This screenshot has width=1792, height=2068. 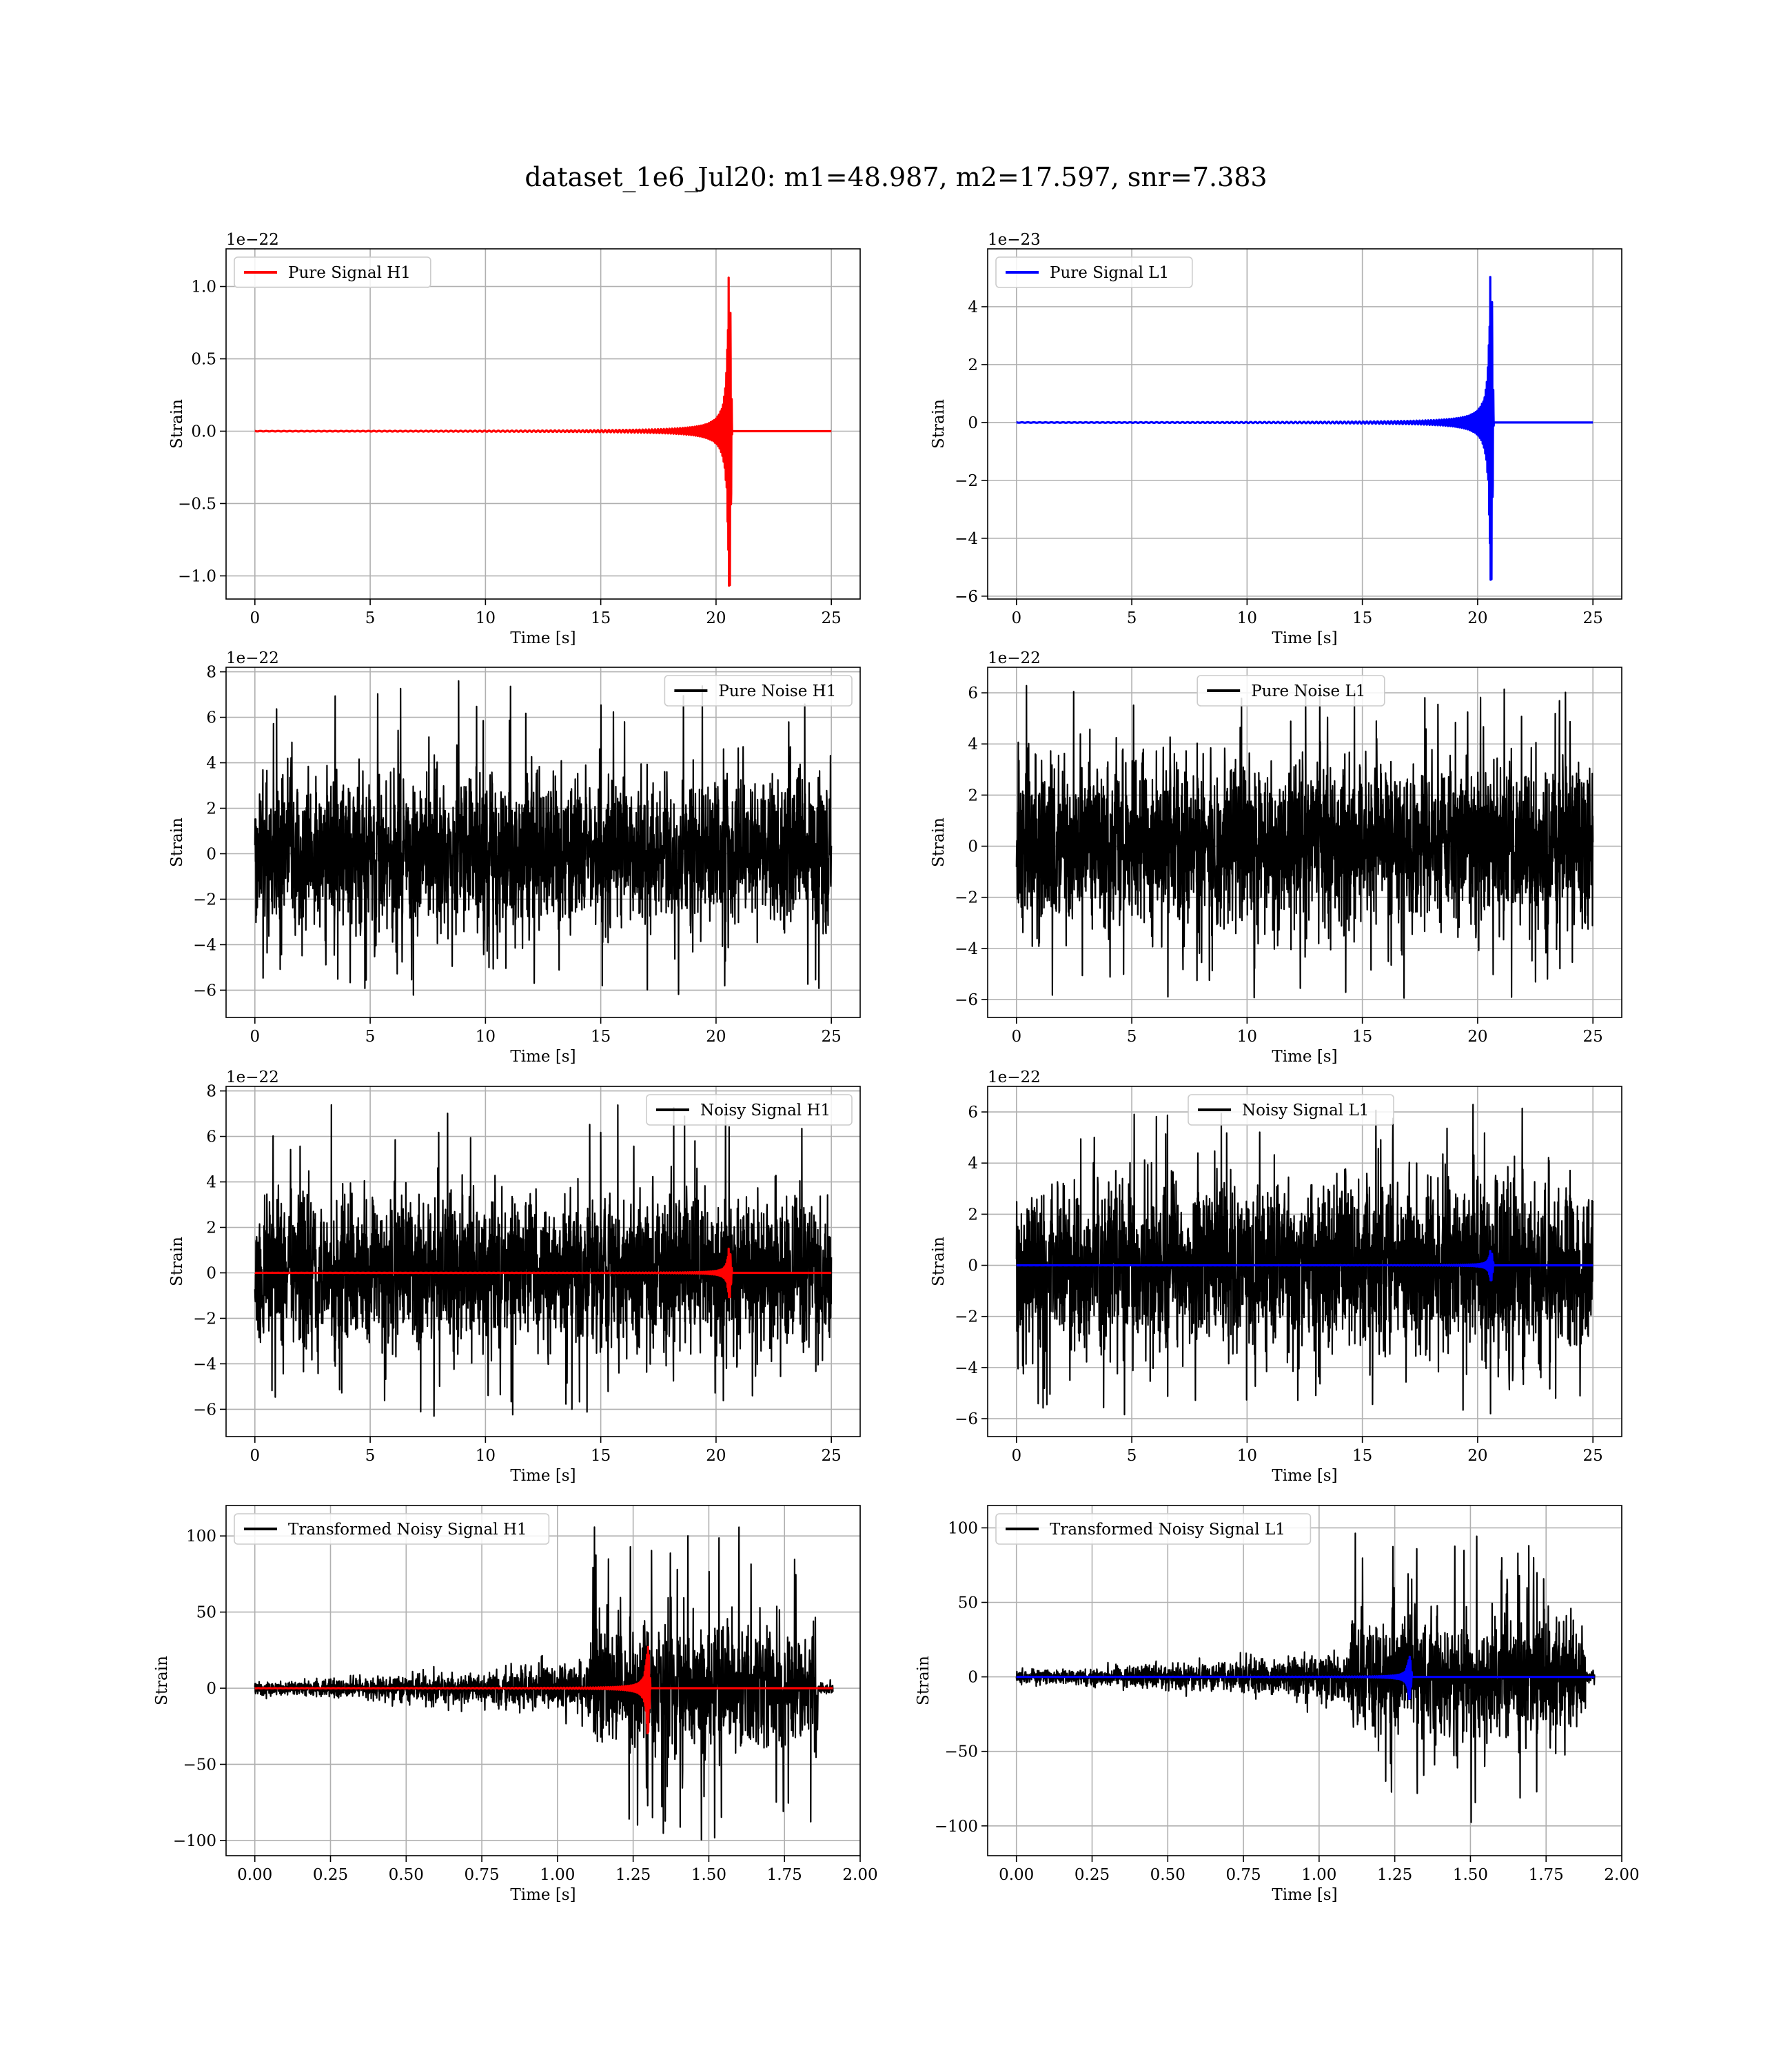 What do you see at coordinates (1017, 1875) in the screenshot?
I see `x-tick-label: 0.00` at bounding box center [1017, 1875].